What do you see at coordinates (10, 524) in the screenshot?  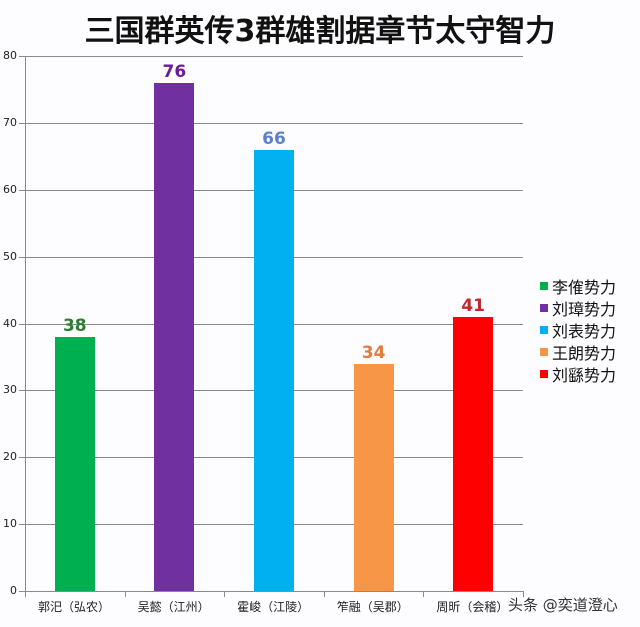 I see `y-tick-label: 10` at bounding box center [10, 524].